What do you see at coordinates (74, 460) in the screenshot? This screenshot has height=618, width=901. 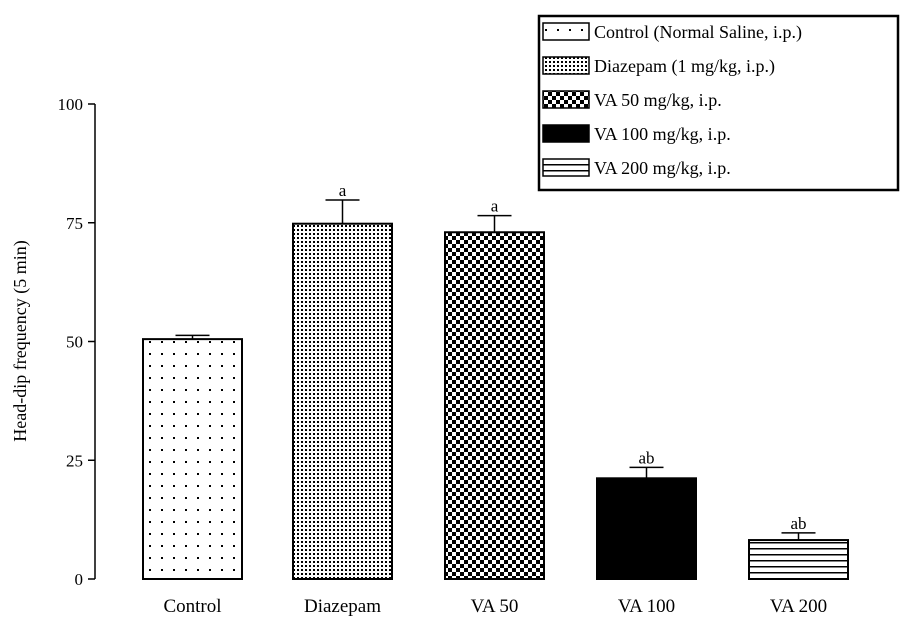 I see `y-tick-label: 25` at bounding box center [74, 460].